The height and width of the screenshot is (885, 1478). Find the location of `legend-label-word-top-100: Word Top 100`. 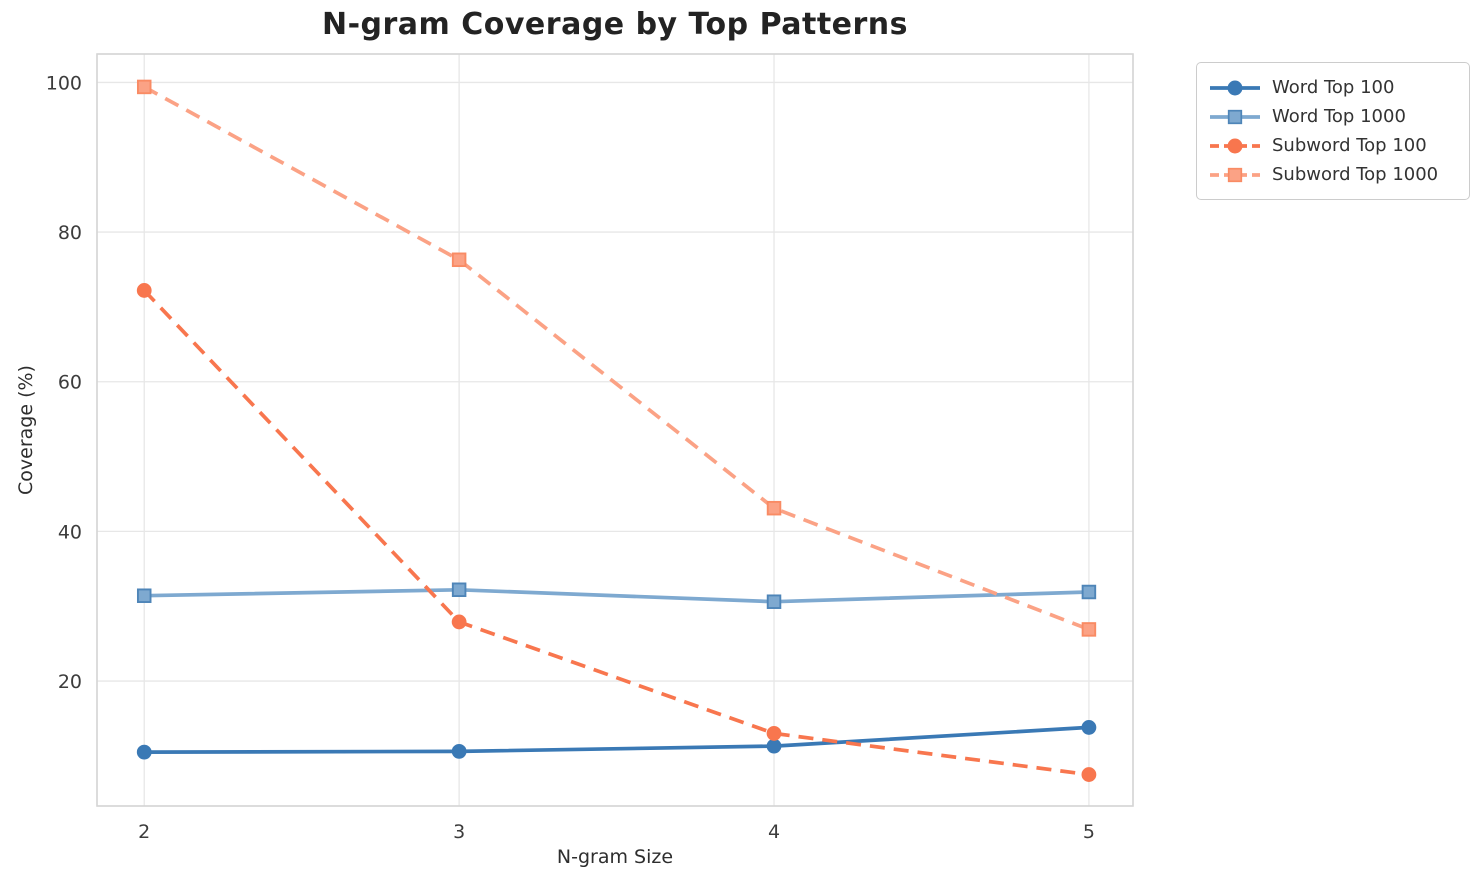

legend-label-word-top-100: Word Top 100 is located at coordinates (1333, 87).